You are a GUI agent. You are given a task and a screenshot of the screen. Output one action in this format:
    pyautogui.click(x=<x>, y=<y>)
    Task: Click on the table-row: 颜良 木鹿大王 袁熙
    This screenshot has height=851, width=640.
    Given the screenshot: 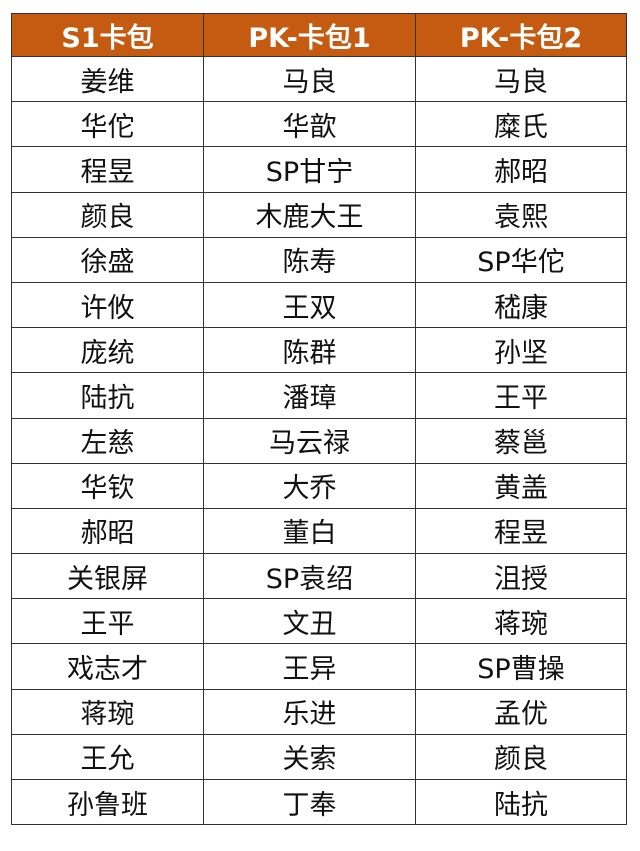 What is the action you would take?
    pyautogui.click(x=319, y=214)
    